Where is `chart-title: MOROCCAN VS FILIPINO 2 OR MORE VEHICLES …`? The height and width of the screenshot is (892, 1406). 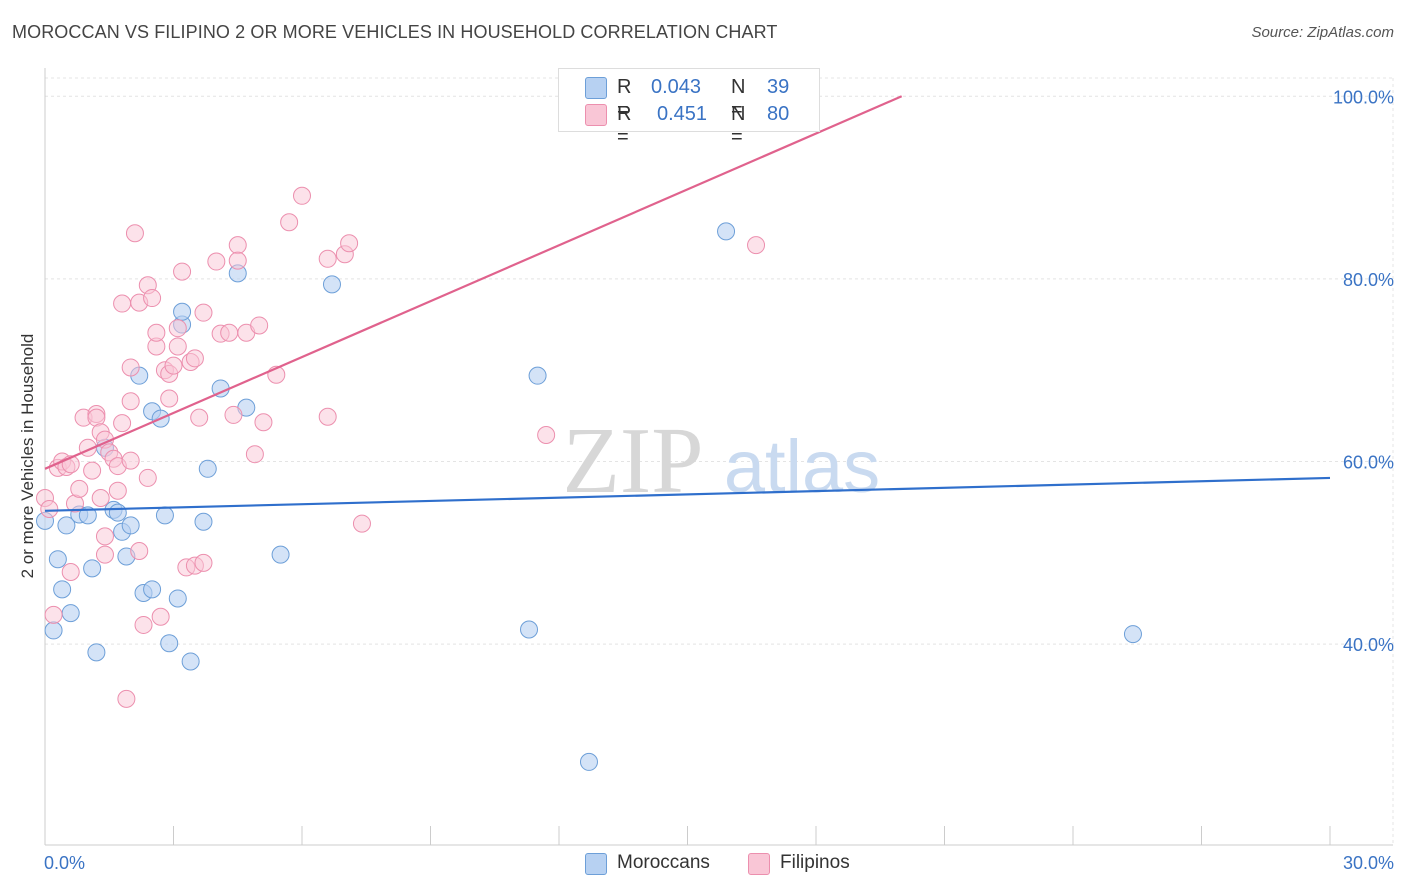
chart-title: MOROCCAN VS FILIPINO 2 OR MORE VEHICLES … is located at coordinates (395, 32).